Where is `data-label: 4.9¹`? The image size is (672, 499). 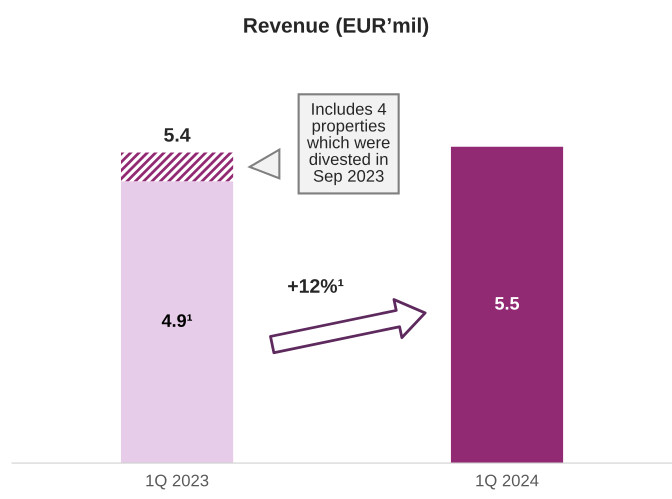
data-label: 4.9¹ is located at coordinates (177, 321).